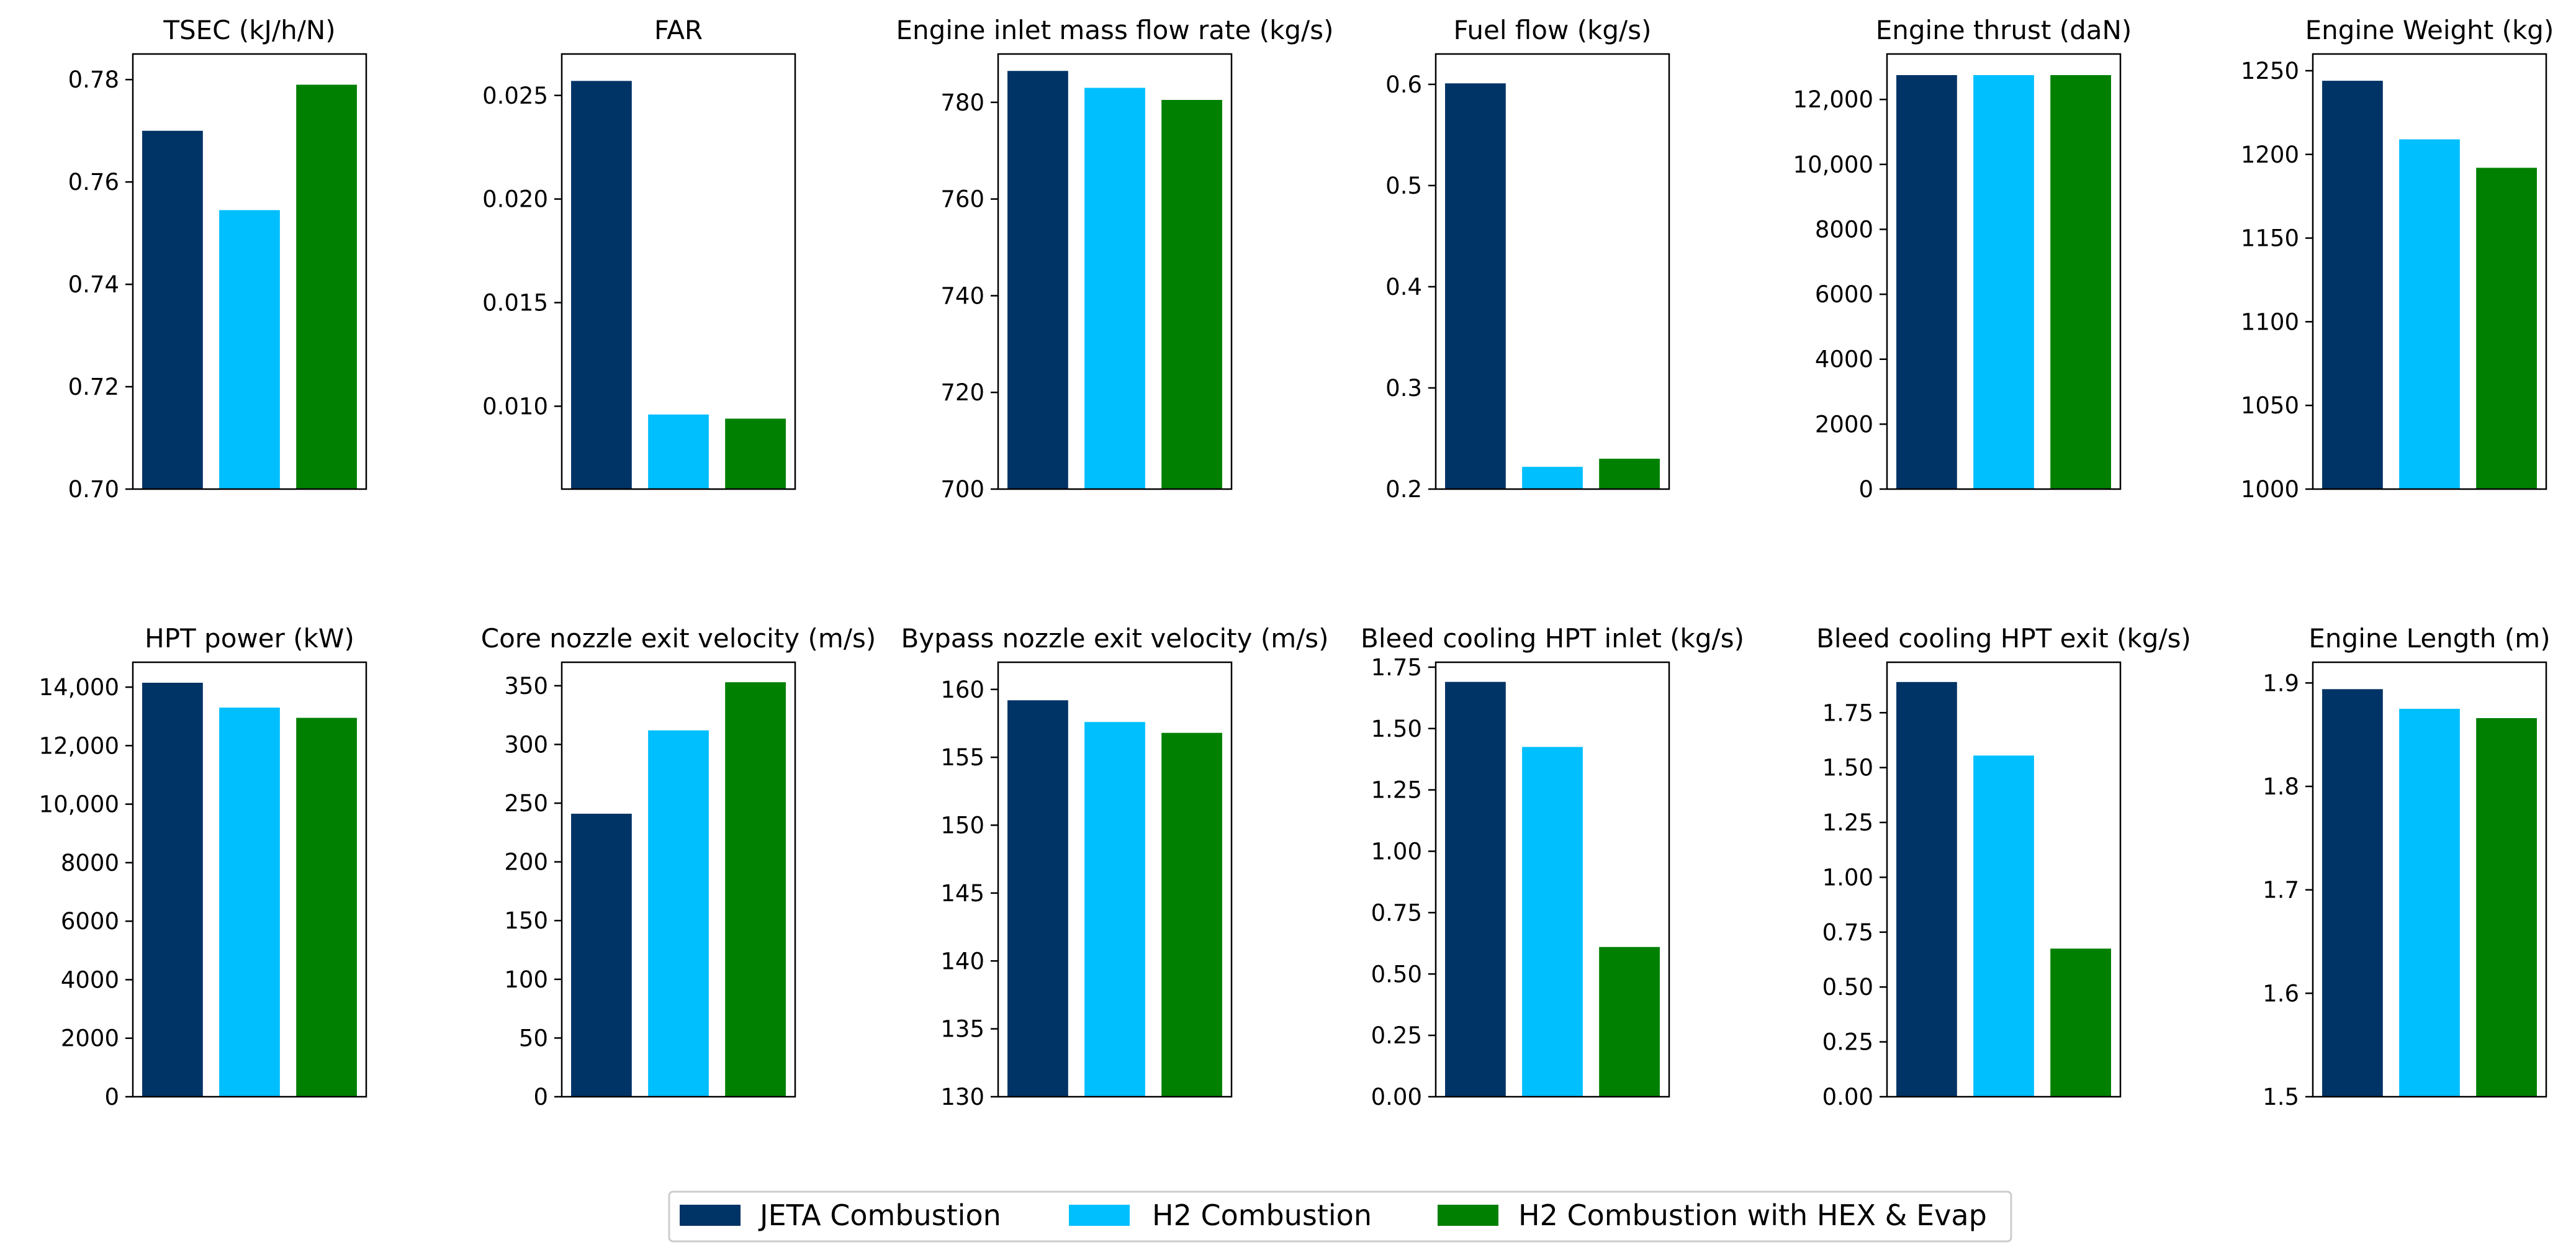 The width and height of the screenshot is (2576, 1255). What do you see at coordinates (1396, 912) in the screenshot?
I see `y-tick-label: 0.75` at bounding box center [1396, 912].